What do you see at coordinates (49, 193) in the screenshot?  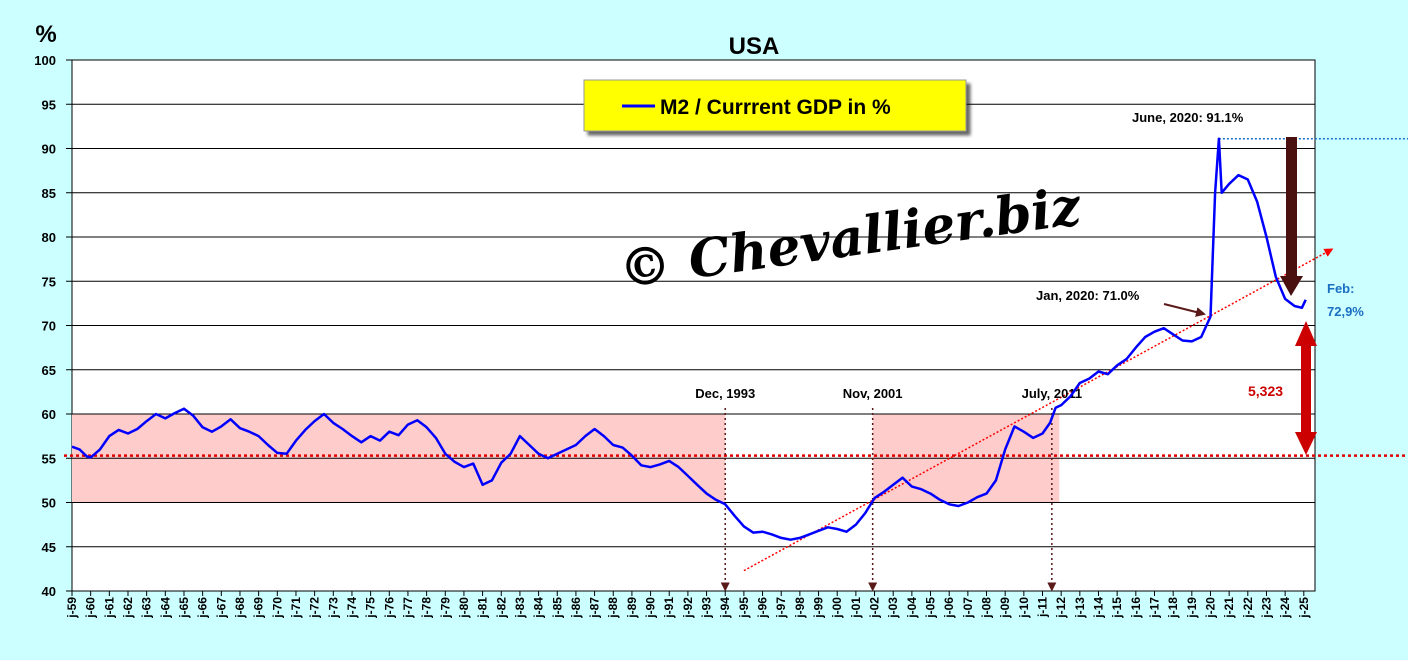 I see `y-tick-85: 85` at bounding box center [49, 193].